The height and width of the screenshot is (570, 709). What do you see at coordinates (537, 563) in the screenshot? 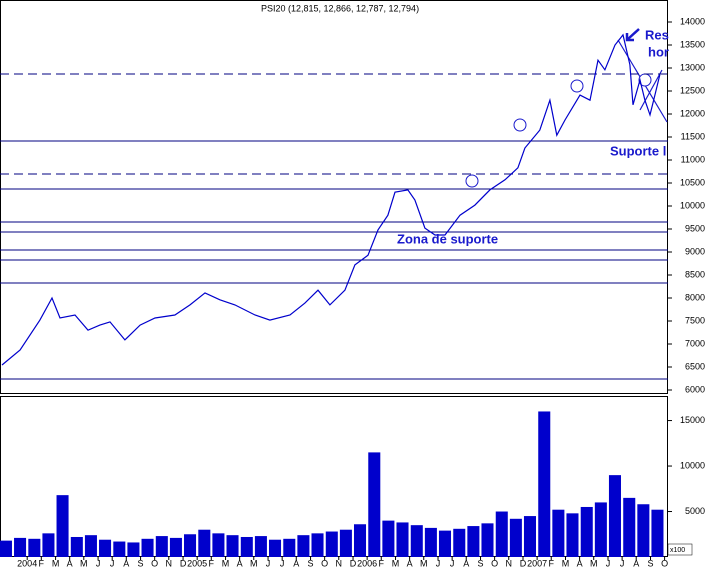
I see `x-tick-label: 2007` at bounding box center [537, 563].